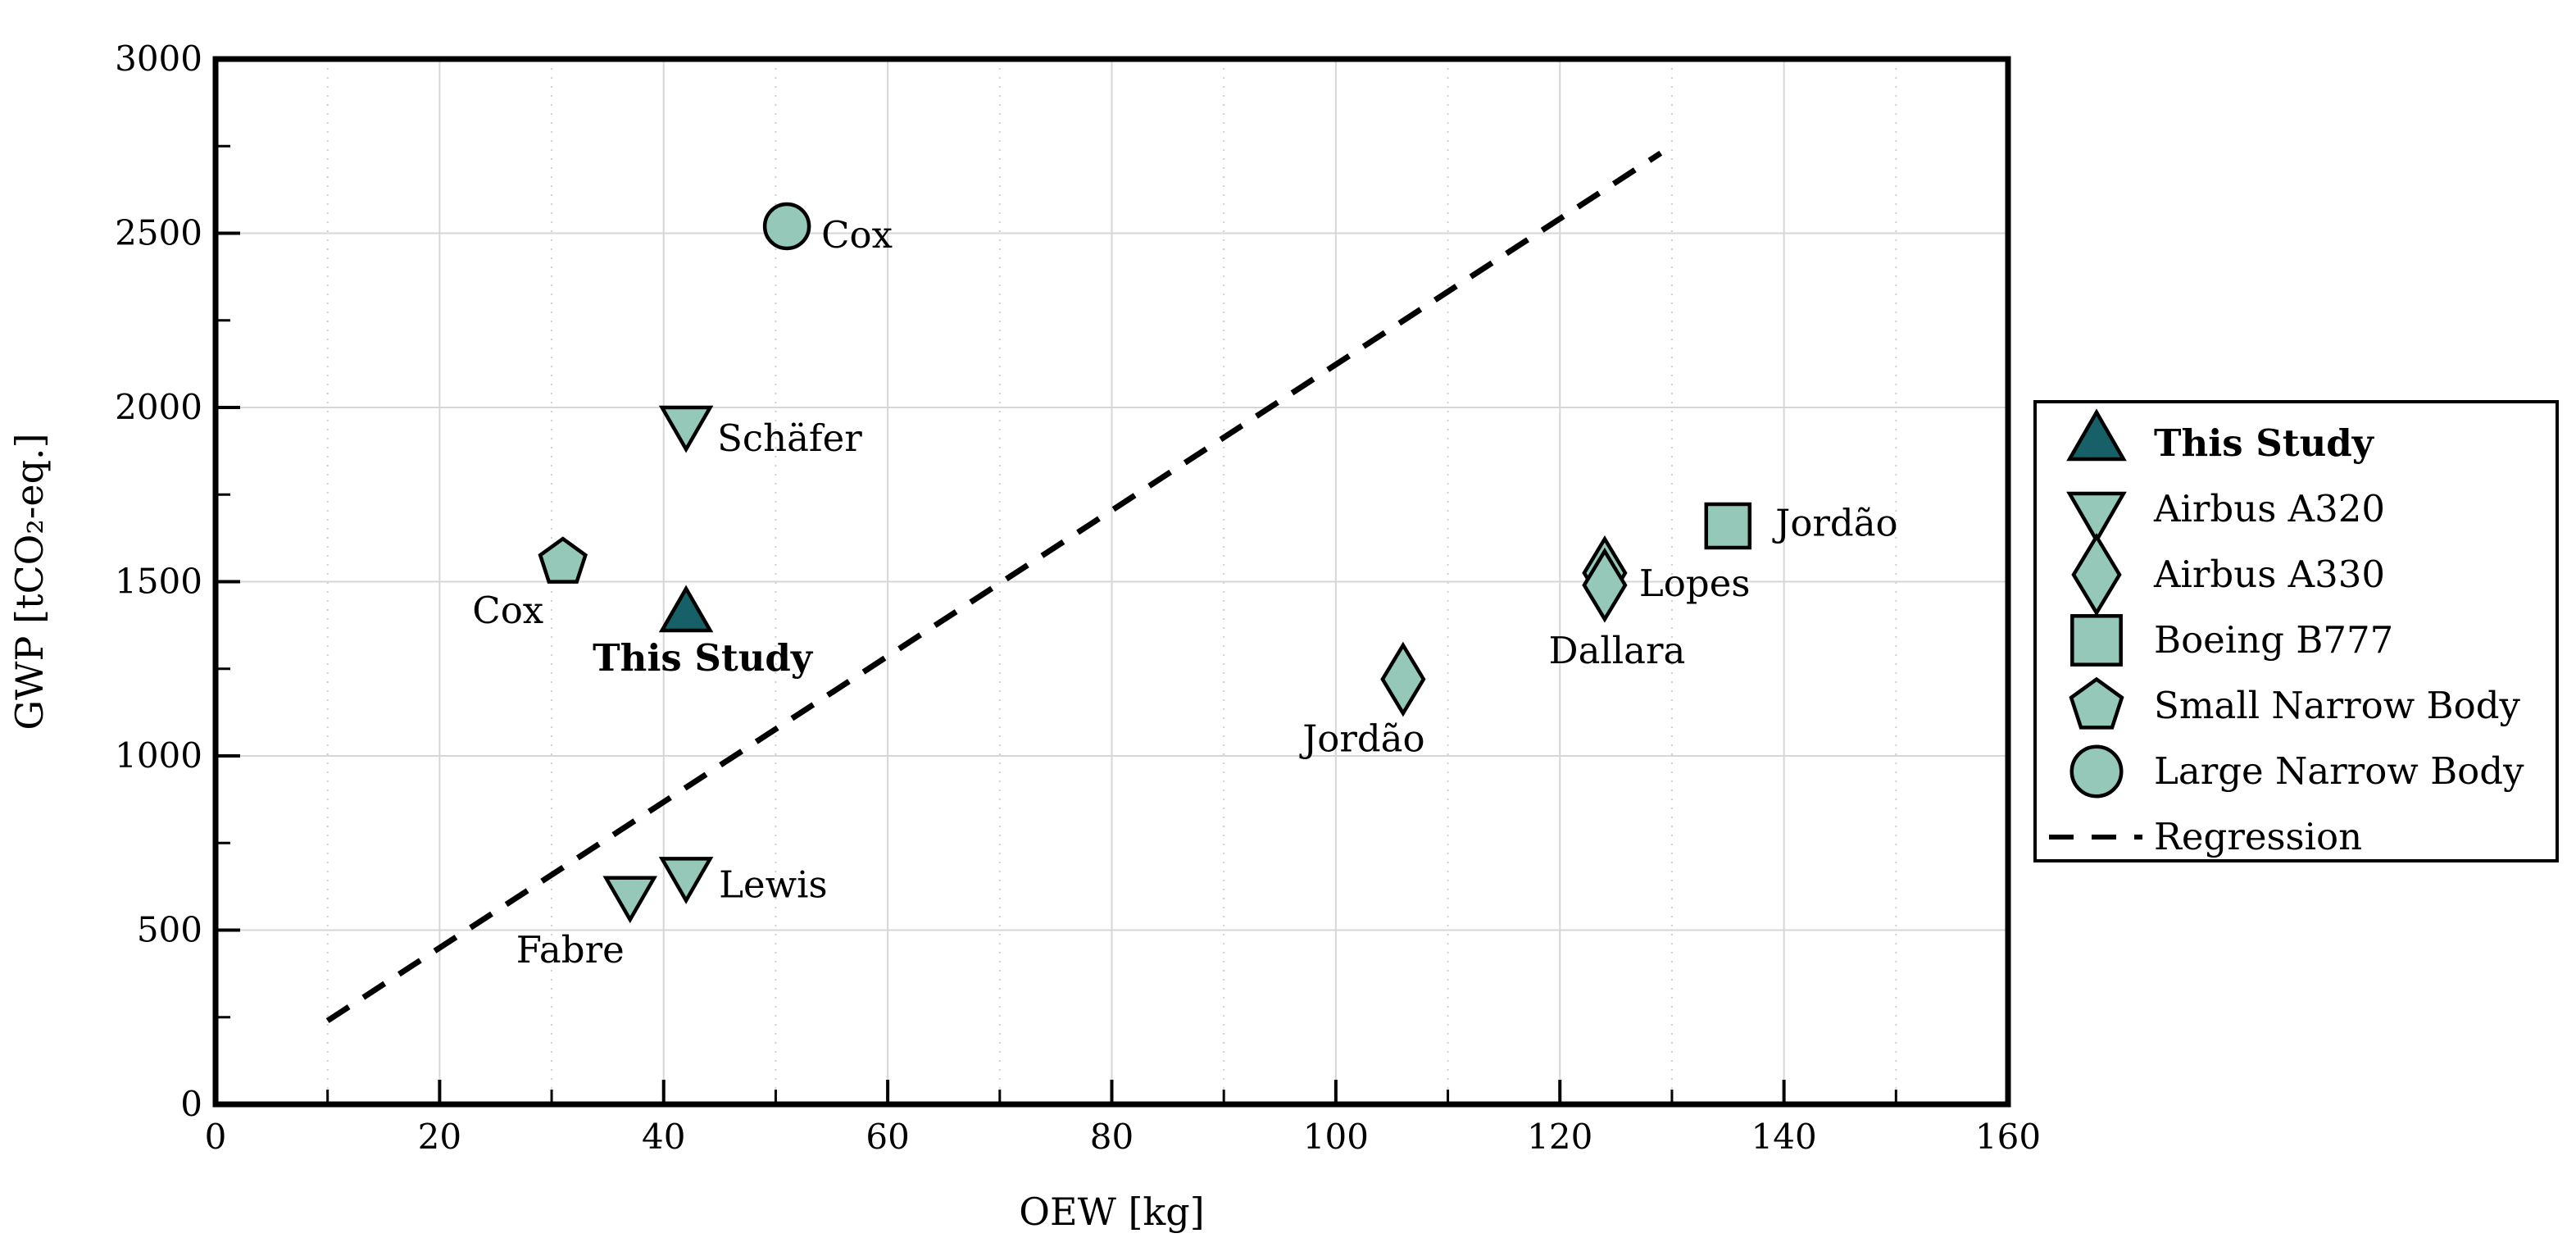 The width and height of the screenshot is (2576, 1256). I want to click on annotation-cox-small-narrow-body: Cox, so click(507, 610).